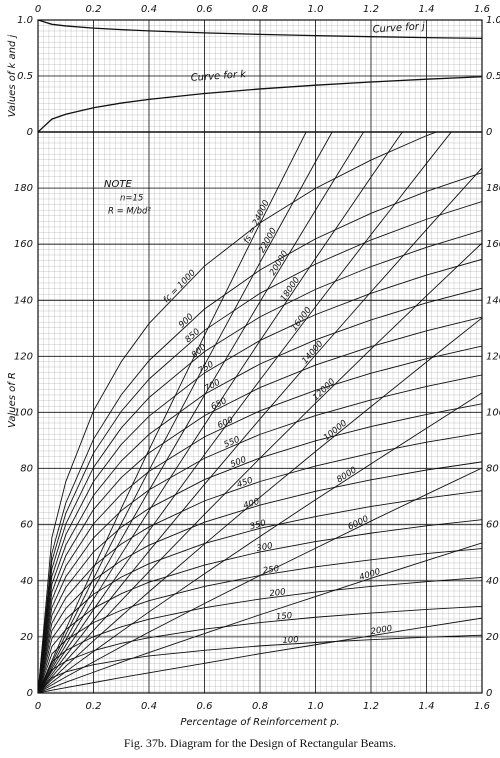  What do you see at coordinates (277, 593) in the screenshot?
I see `curve-label: 200` at bounding box center [277, 593].